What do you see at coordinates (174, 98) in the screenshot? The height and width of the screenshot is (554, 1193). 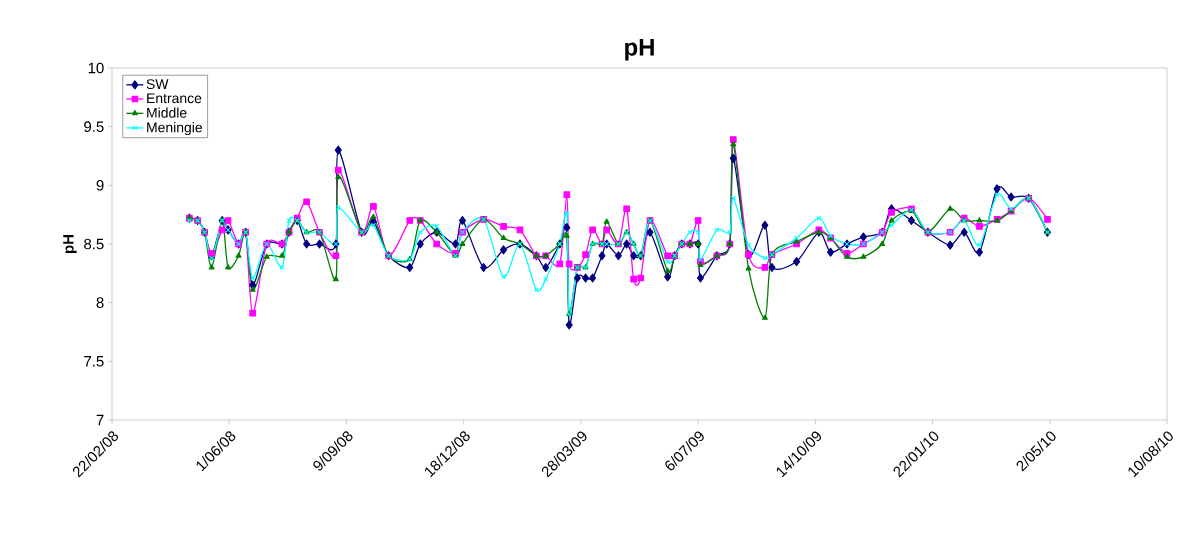 I see `legend-label: Entrance` at bounding box center [174, 98].